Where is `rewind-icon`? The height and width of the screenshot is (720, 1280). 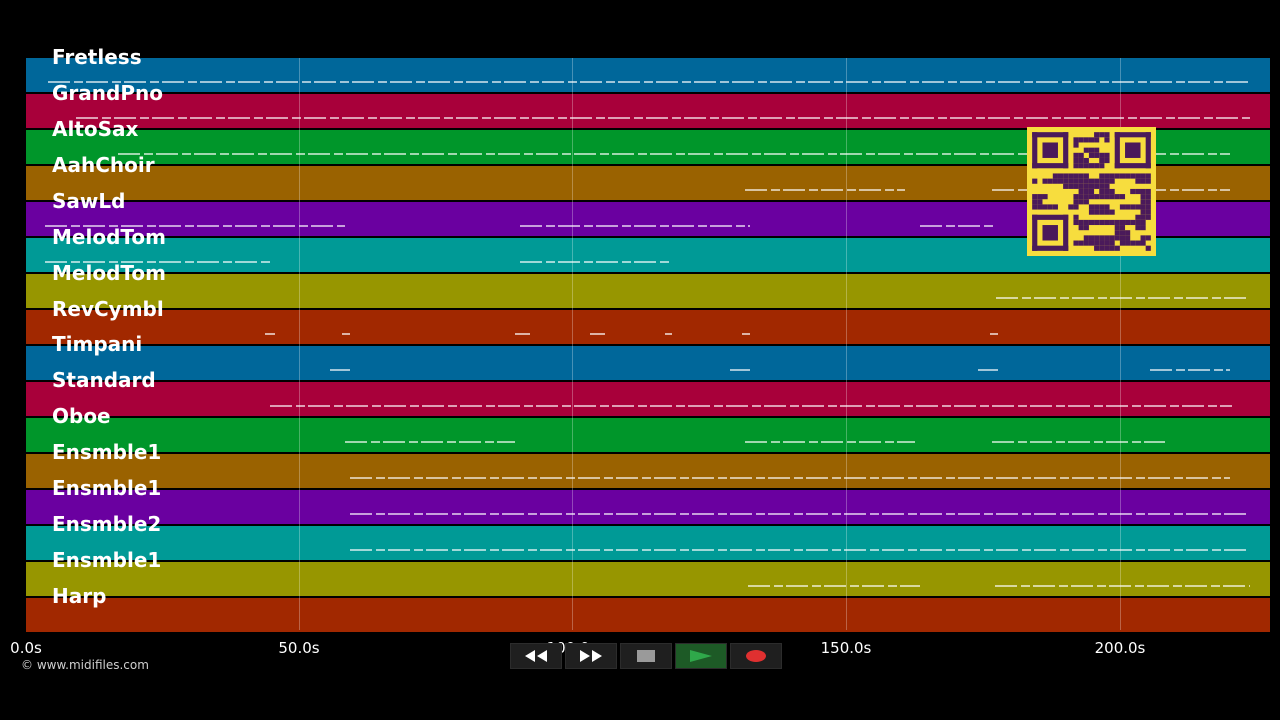 rewind-icon is located at coordinates (536, 656).